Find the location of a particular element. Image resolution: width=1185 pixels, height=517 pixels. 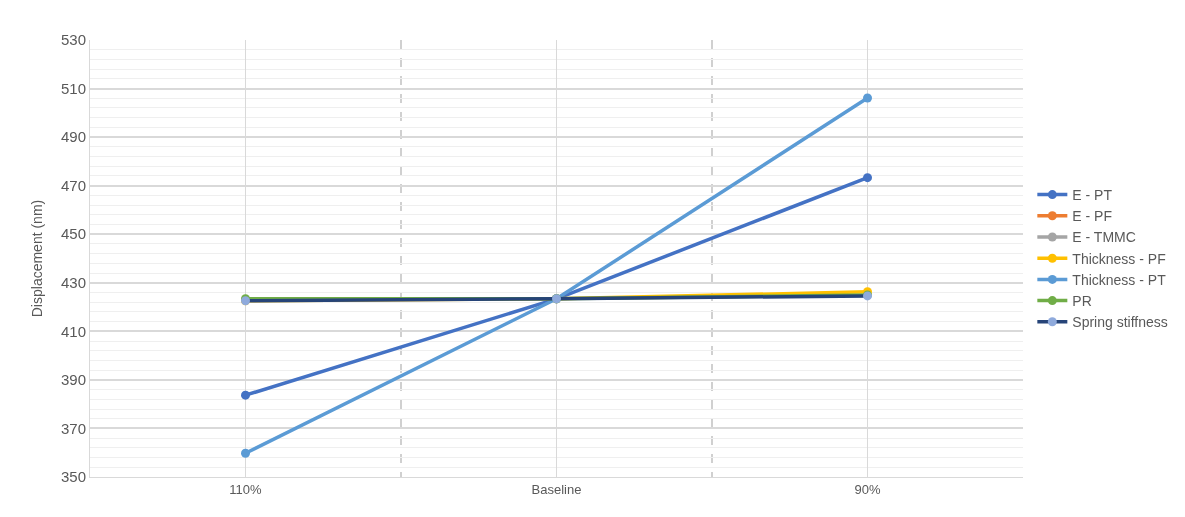

legend-label: Thickness - PF is located at coordinates (1119, 258).